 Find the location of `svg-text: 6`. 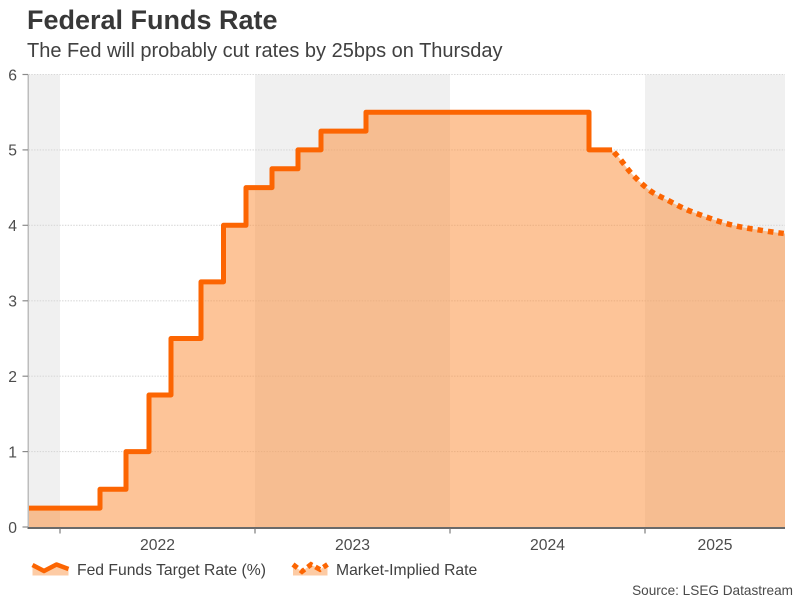

svg-text: 6 is located at coordinates (12, 75).